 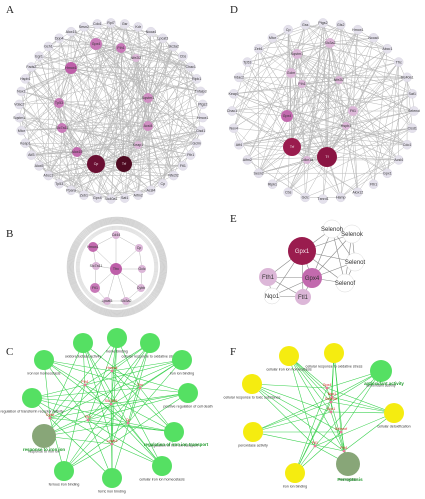 I want to click on hub-node-label: Tf, so click(x=326, y=157).